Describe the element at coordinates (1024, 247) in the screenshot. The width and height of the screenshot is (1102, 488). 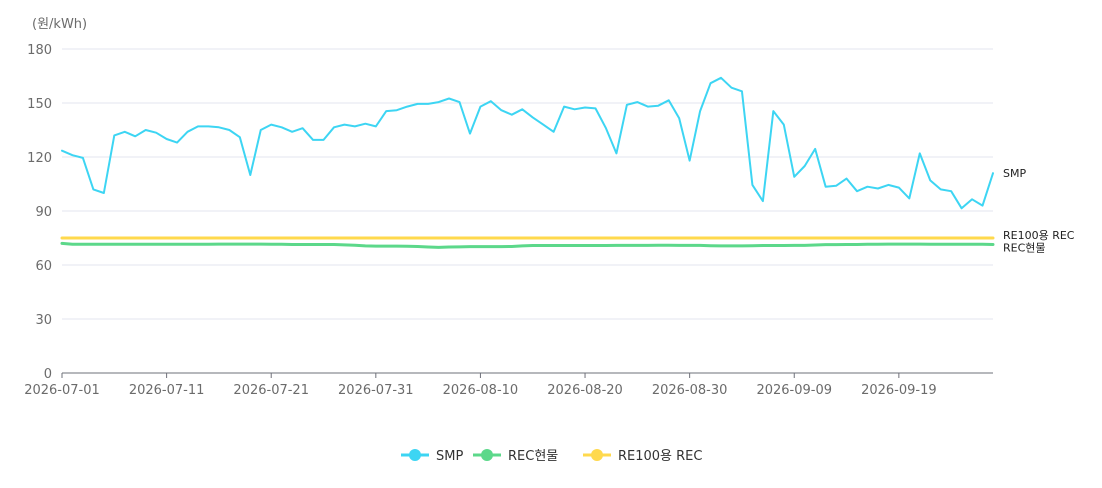
I see `series-end-label-1: REC현물` at that location.